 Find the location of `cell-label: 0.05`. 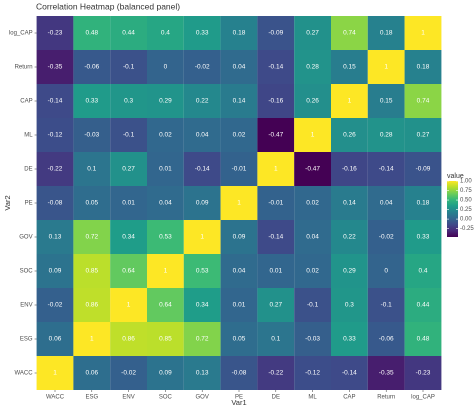

cell-label: 0.05 is located at coordinates (239, 339).